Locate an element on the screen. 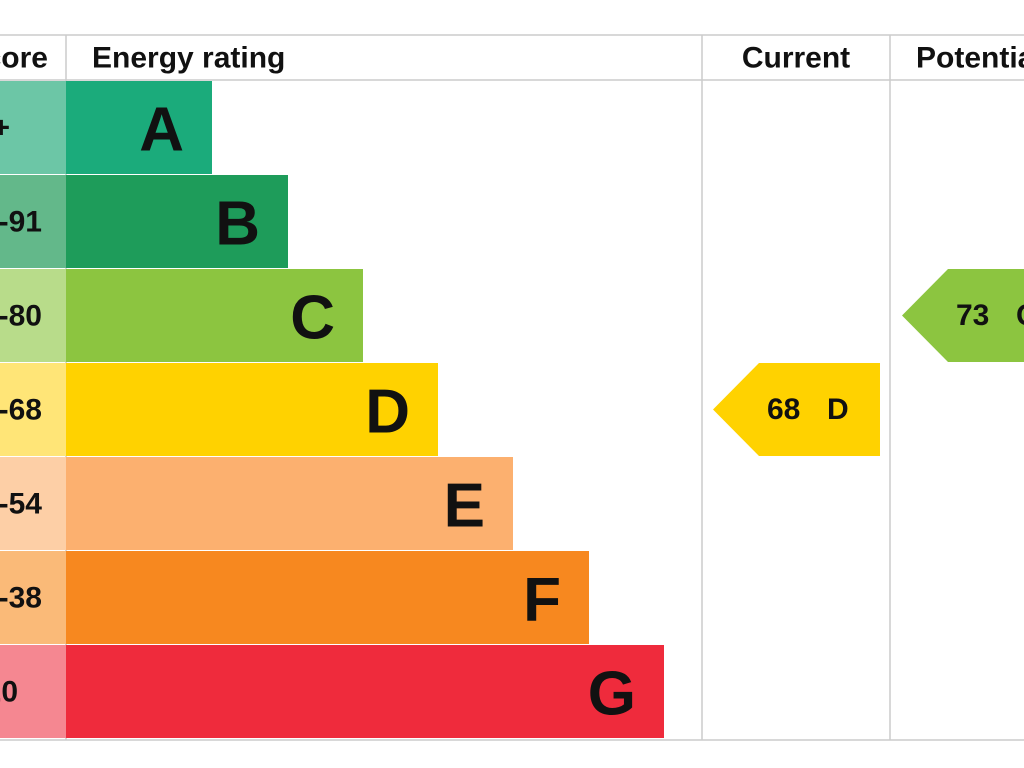  band-letter: B is located at coordinates (237, 224).